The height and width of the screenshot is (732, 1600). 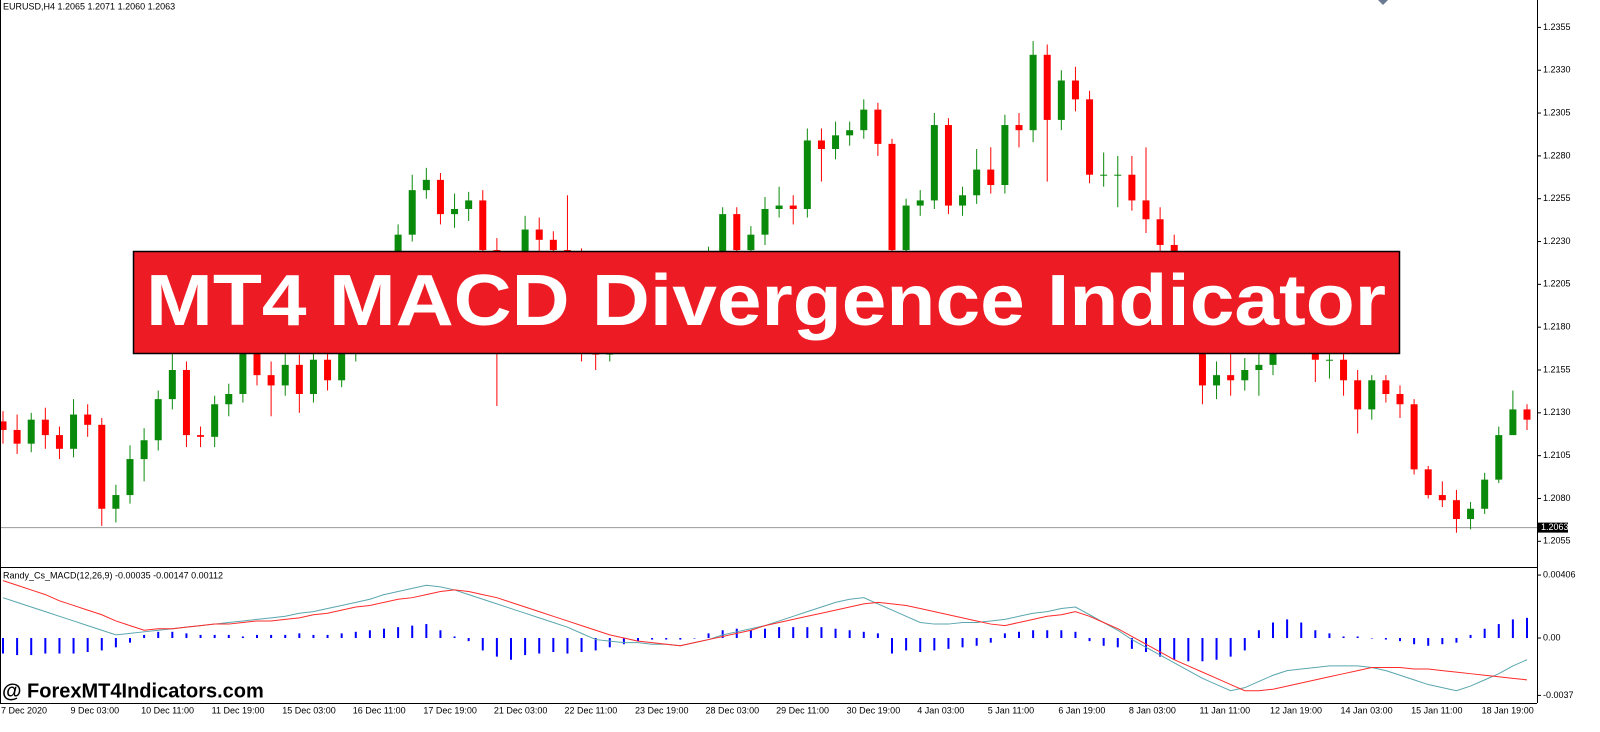 I want to click on x-tick-label: 15 Jan 11:00, so click(x=1436, y=710).